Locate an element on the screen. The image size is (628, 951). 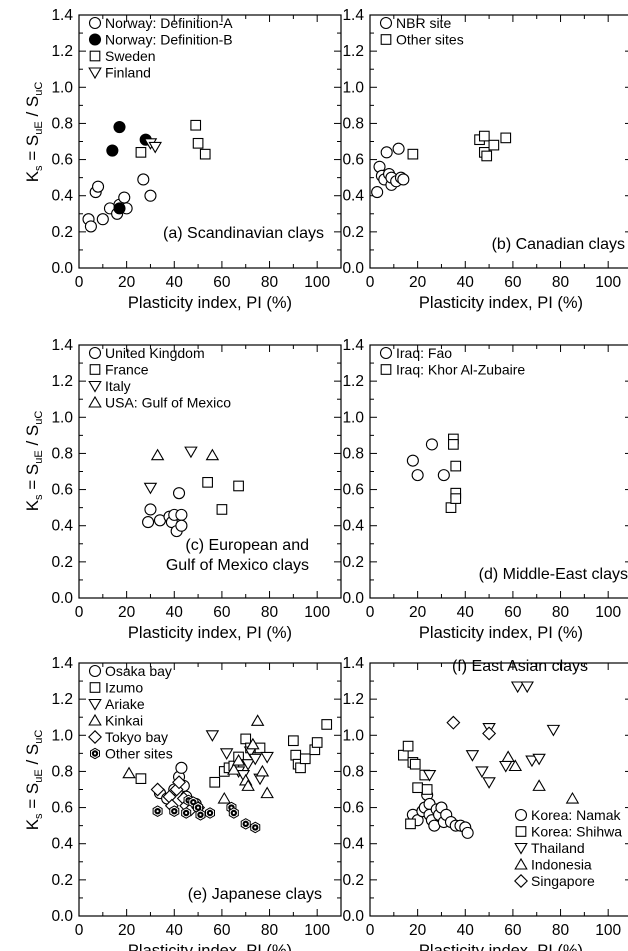
legend-label: Norway: Definition-B is located at coordinates (169, 40).